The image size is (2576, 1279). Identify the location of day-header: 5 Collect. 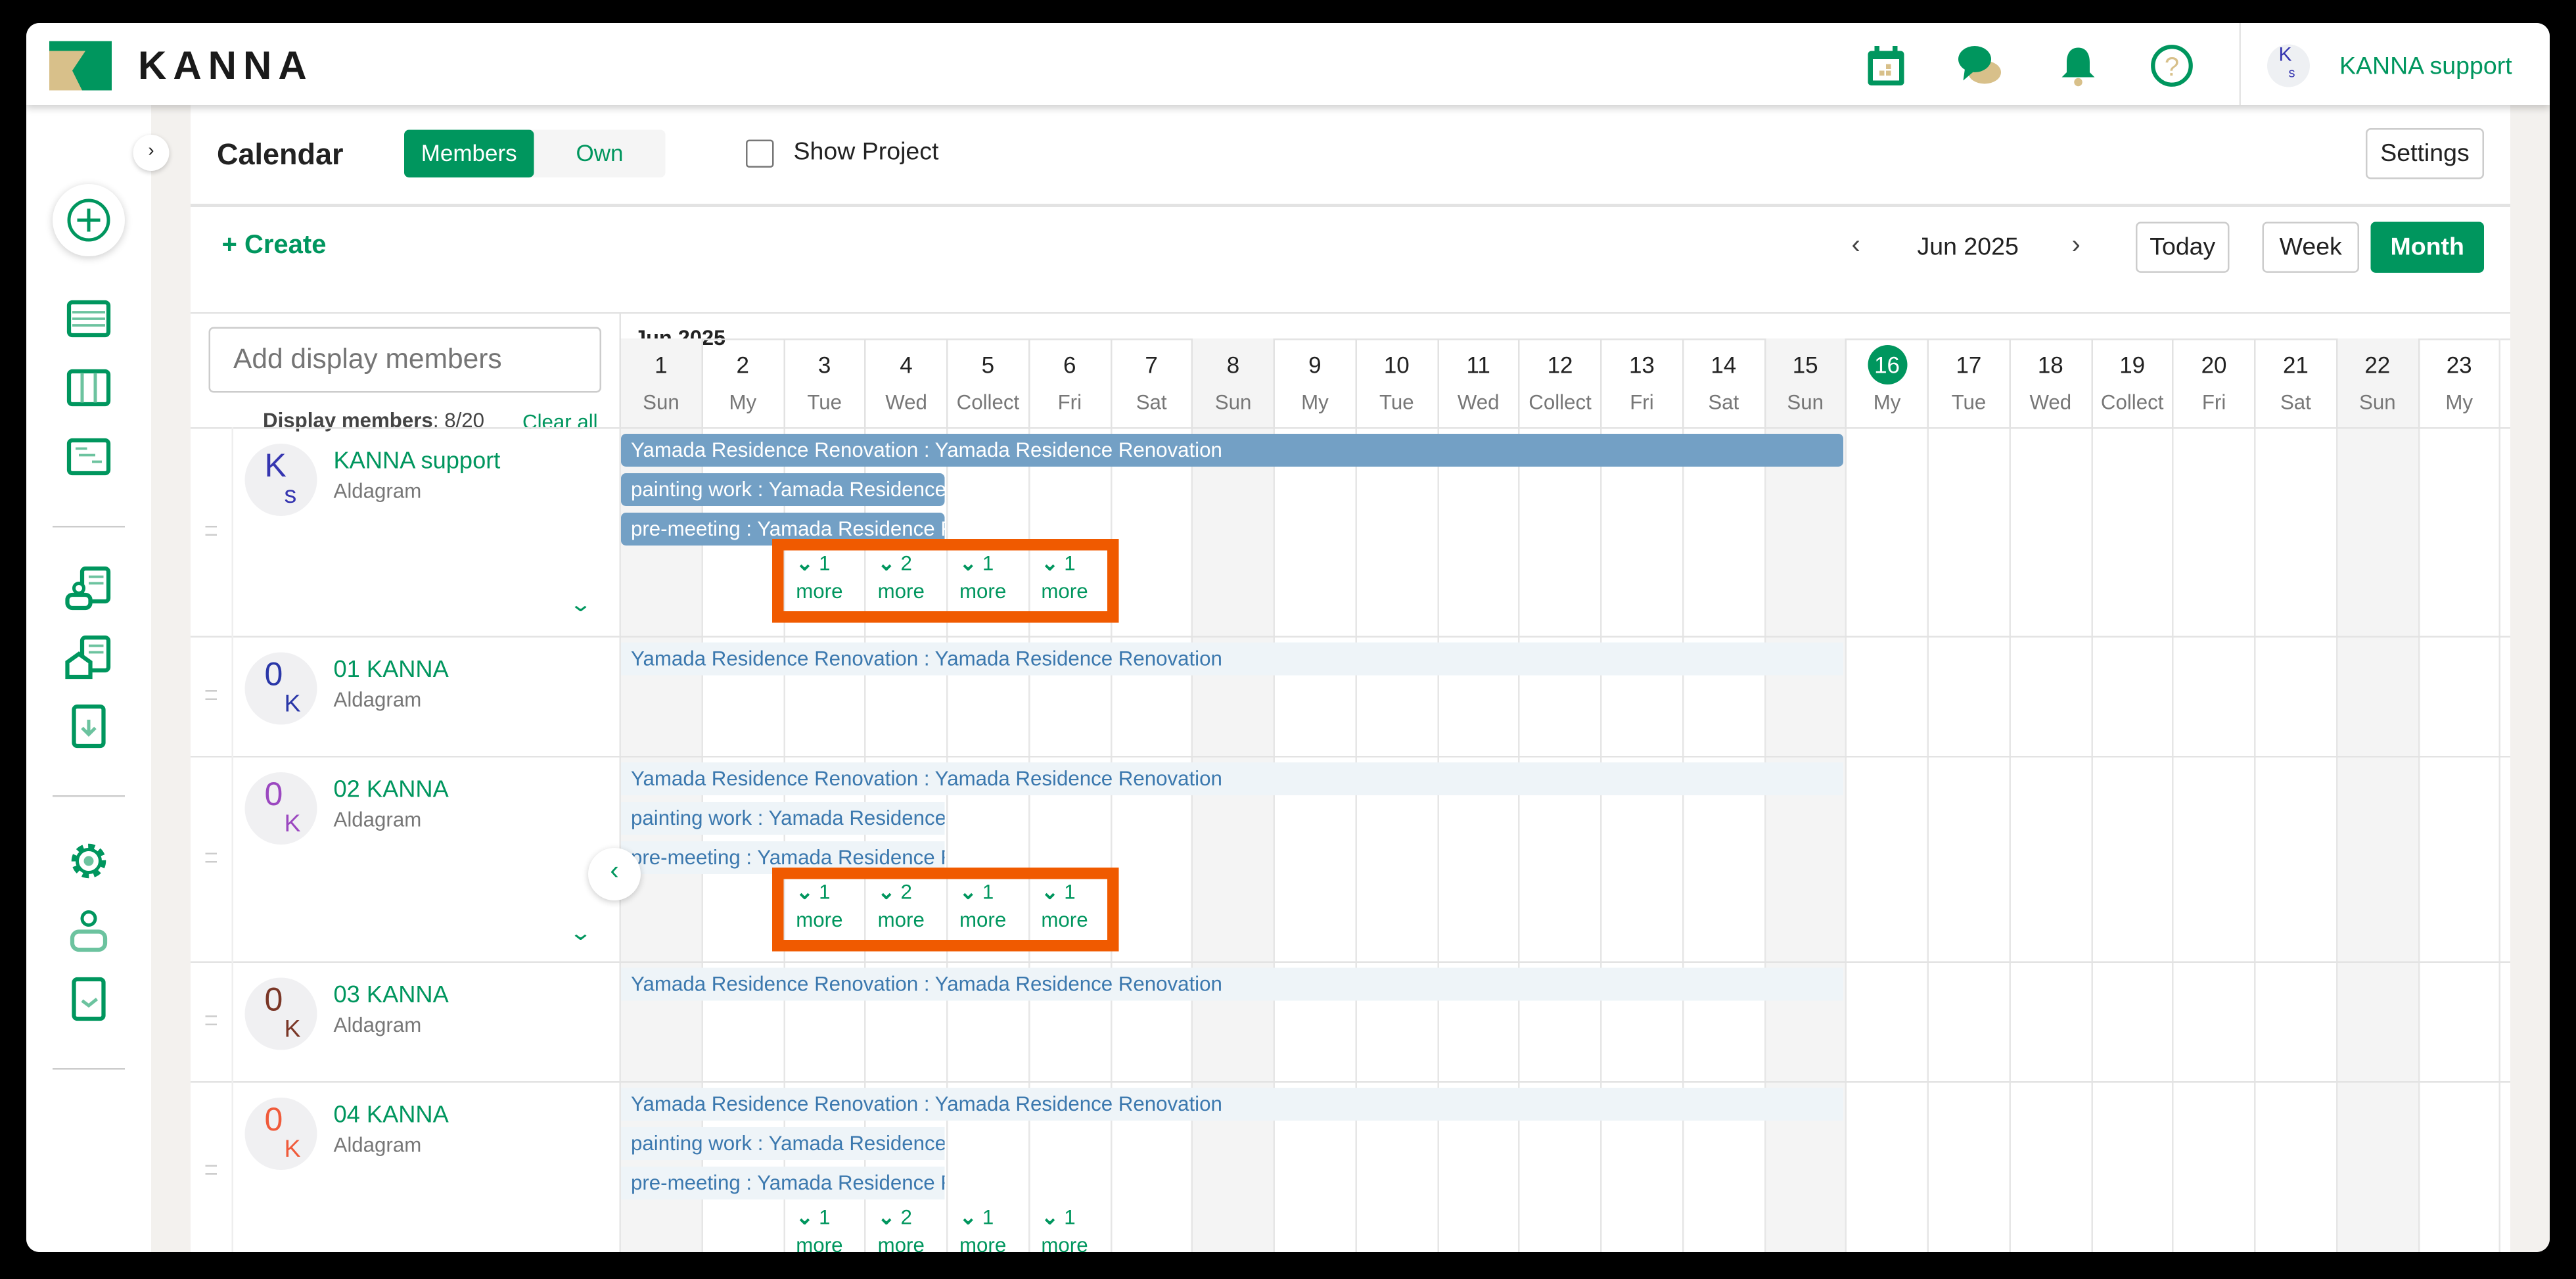
(987, 382).